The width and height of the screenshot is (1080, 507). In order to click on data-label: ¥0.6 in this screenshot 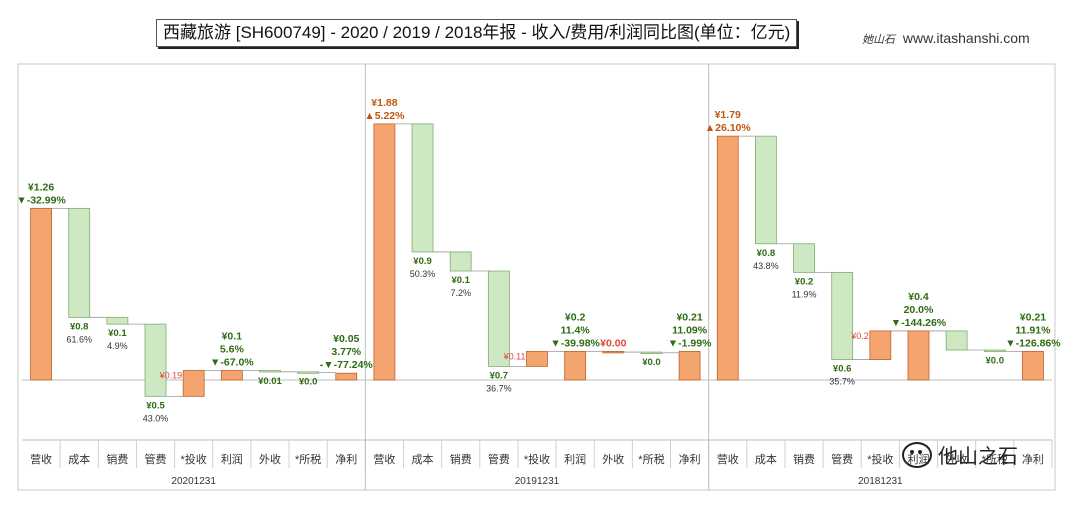, I will do `click(842, 369)`.